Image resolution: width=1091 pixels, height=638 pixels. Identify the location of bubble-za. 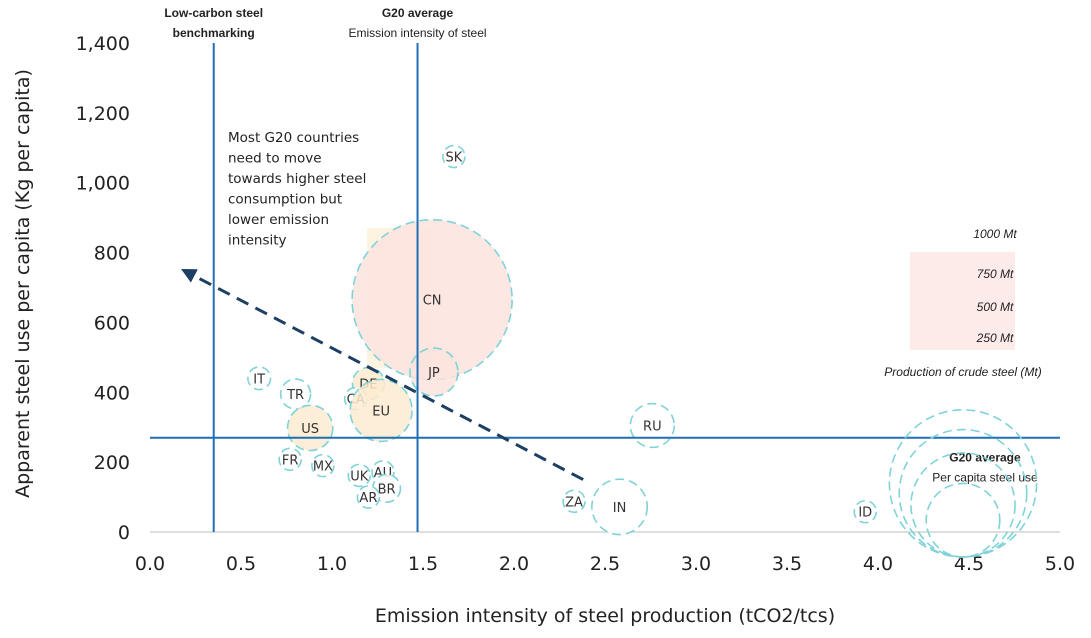
(574, 501).